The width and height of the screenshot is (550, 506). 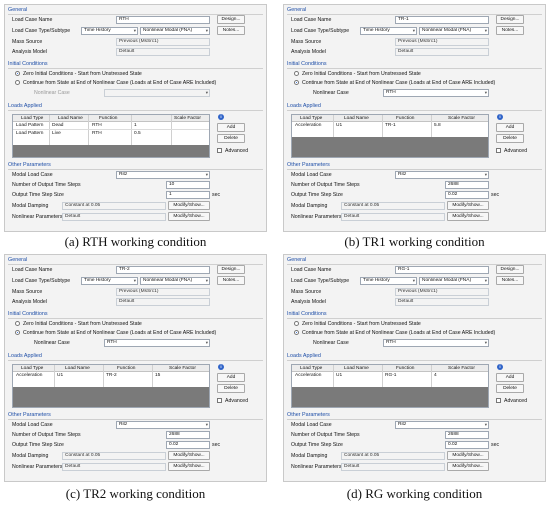 What do you see at coordinates (188, 195) in the screenshot?
I see `output-step-size-input: 1` at bounding box center [188, 195].